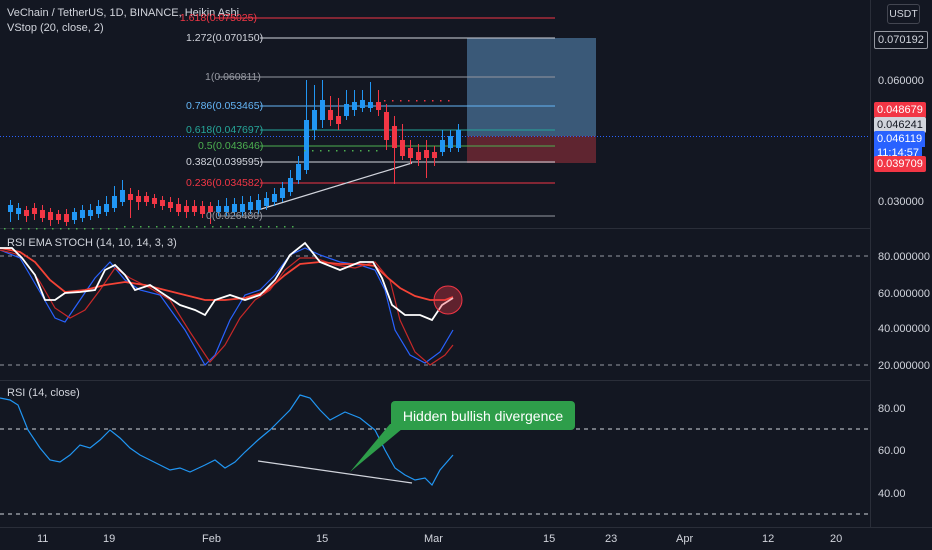 Image resolution: width=932 pixels, height=550 pixels. I want to click on callout-pointer, so click(379, 448).